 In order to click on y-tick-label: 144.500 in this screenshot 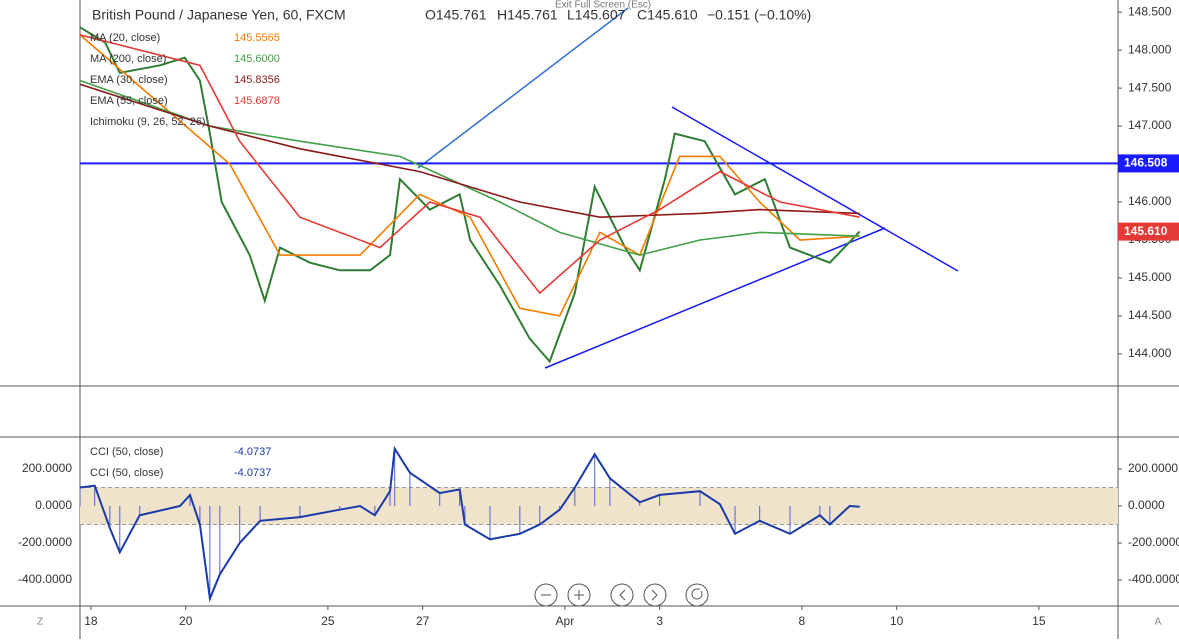, I will do `click(1150, 315)`.